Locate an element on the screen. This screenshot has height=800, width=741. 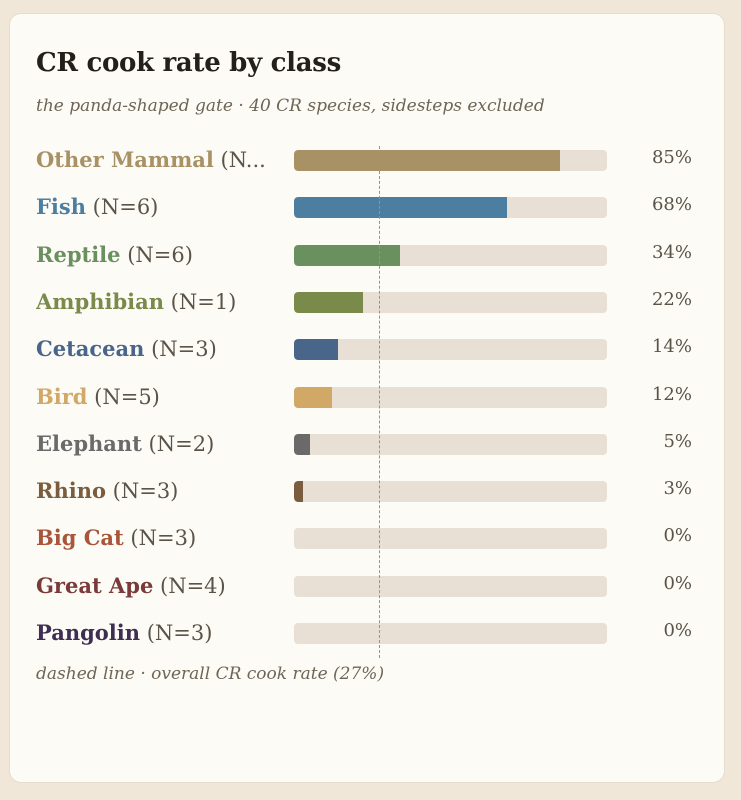
bar-row: Other Mammal (N... 85% is located at coordinates (367, 161).